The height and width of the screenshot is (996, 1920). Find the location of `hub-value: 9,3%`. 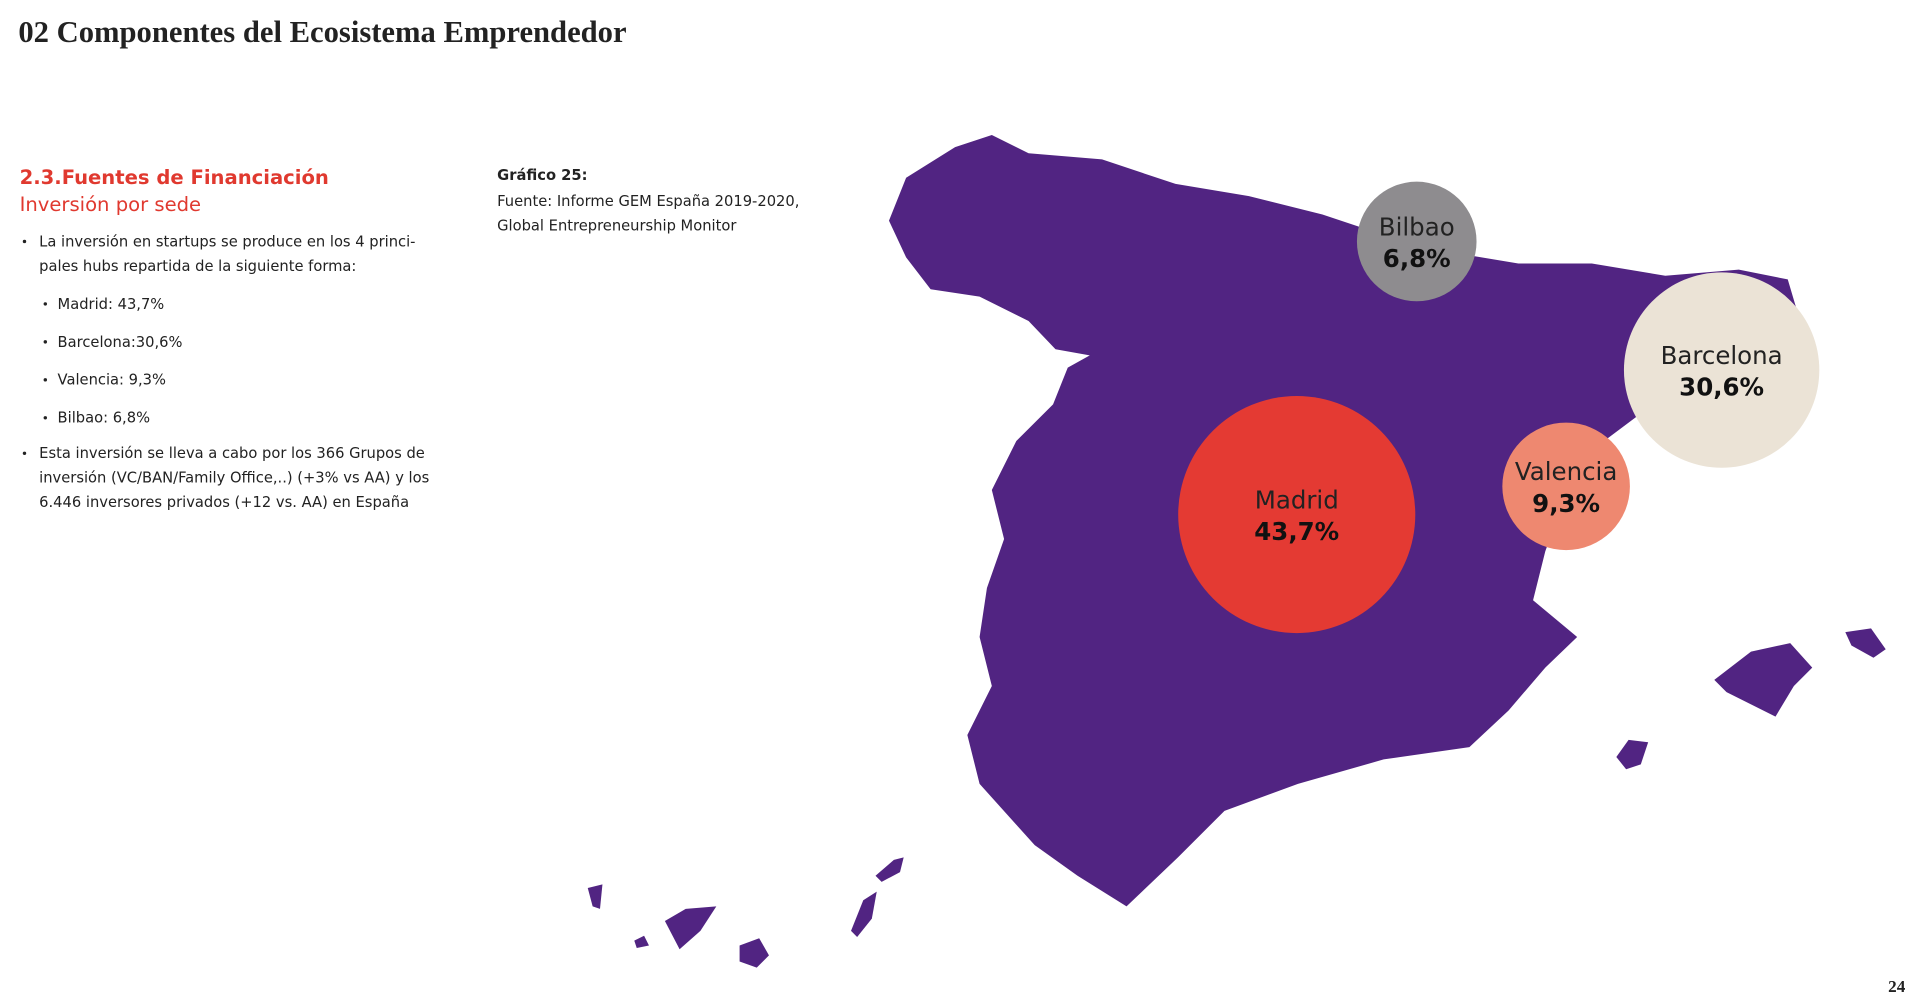

hub-value: 9,3% is located at coordinates (1566, 503).